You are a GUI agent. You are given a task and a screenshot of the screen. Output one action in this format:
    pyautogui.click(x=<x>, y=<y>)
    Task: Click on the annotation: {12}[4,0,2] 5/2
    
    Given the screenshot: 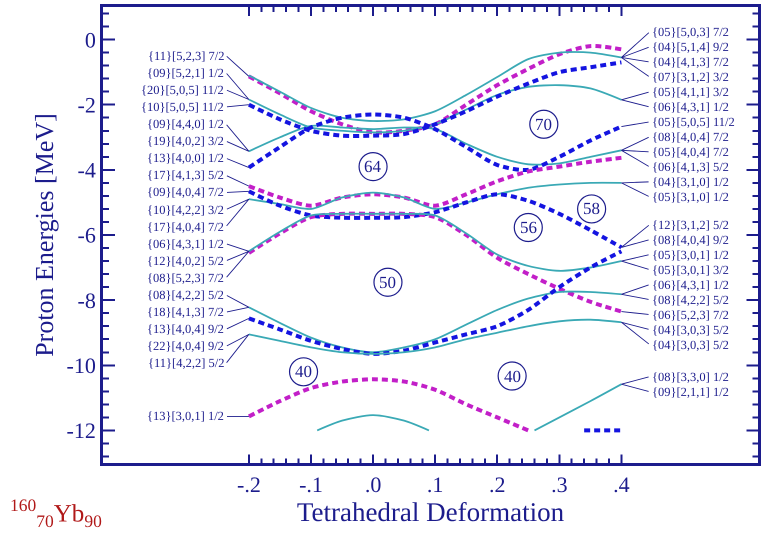 What is the action you would take?
    pyautogui.click(x=185, y=261)
    